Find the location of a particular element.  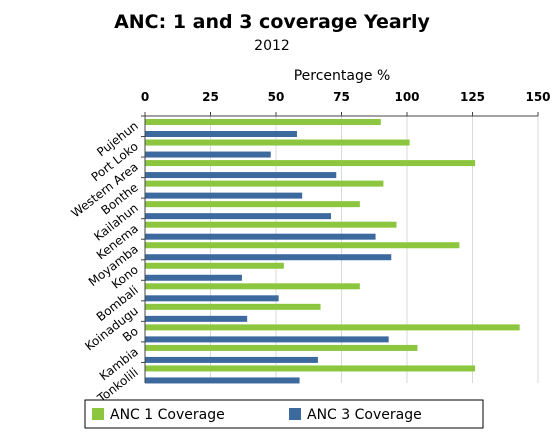

legend-swatch-anc1 is located at coordinates (98, 414).